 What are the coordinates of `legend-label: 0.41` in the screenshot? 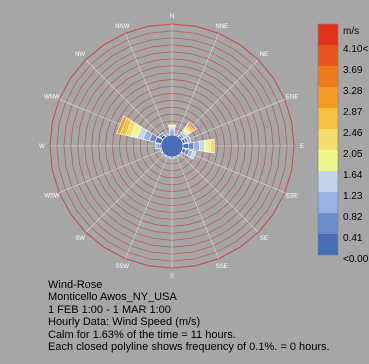 It's located at (353, 238).